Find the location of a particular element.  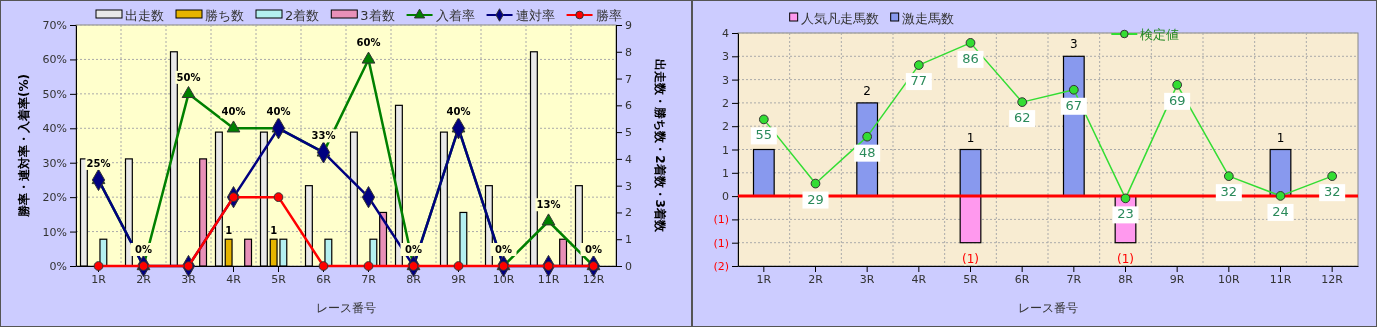

y2-tick-label: 5 is located at coordinates (628, 133).